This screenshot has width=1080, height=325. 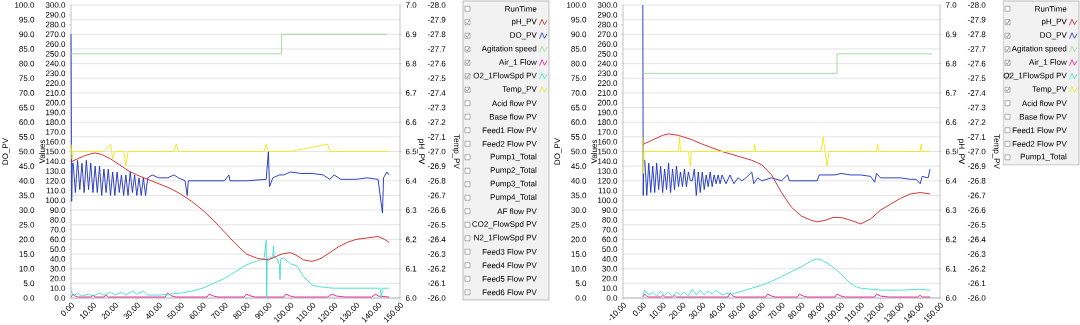 I want to click on y-axis-title: DO_PV, so click(x=558, y=151).